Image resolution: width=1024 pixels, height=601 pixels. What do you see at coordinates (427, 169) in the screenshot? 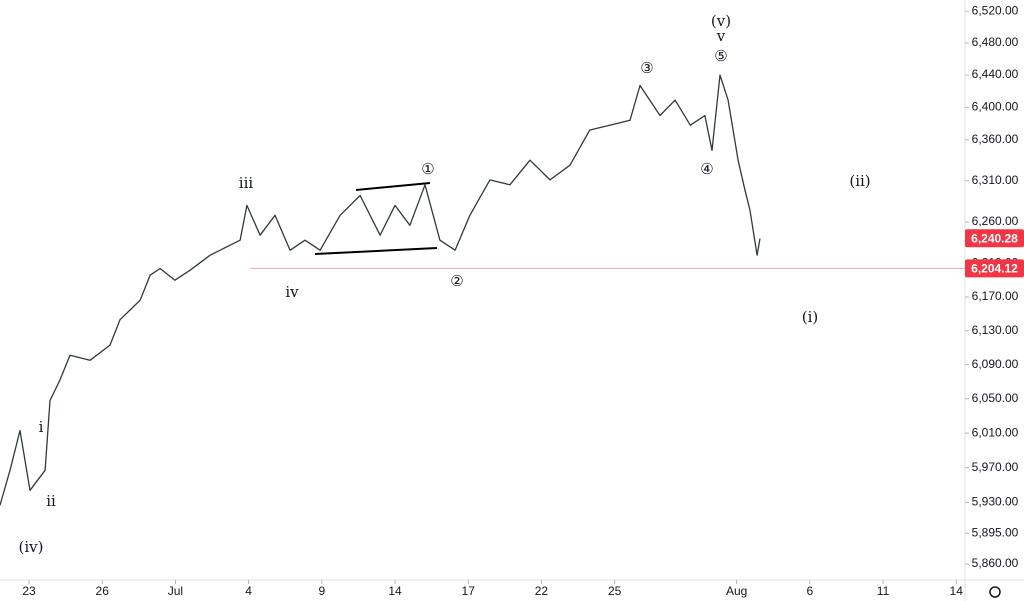
I see `wave-label: ①` at bounding box center [427, 169].